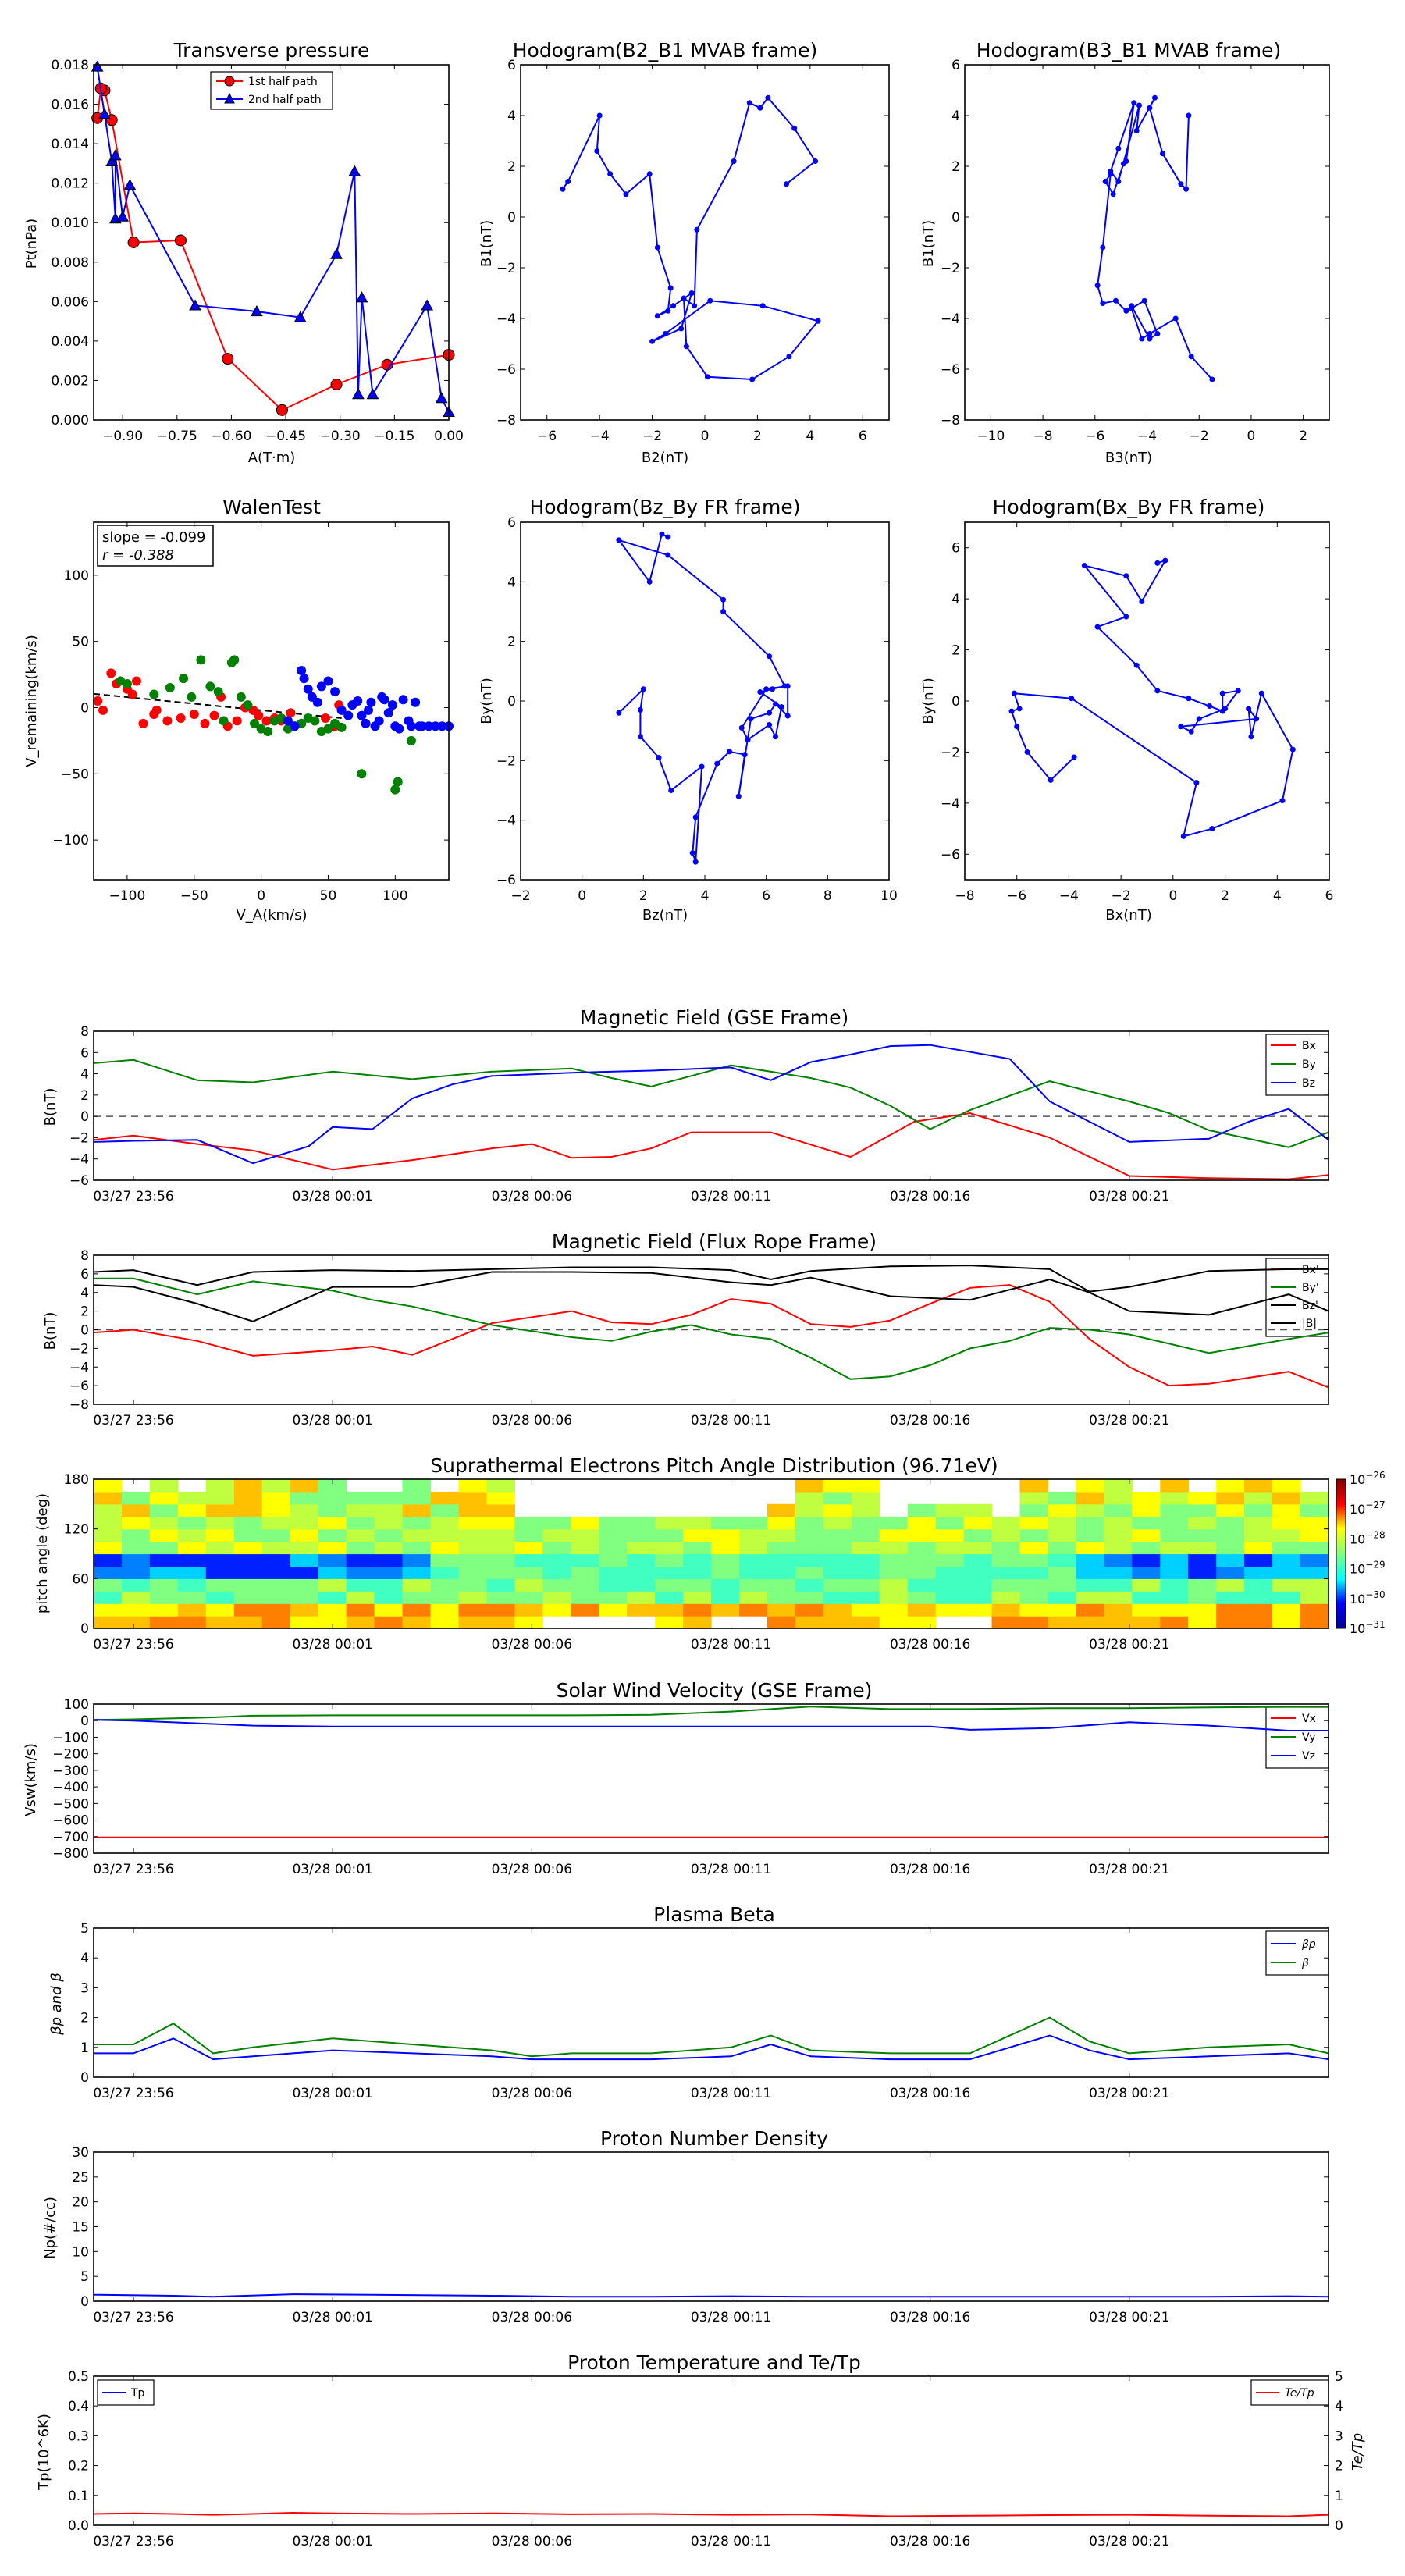 Image resolution: width=1405 pixels, height=2576 pixels. What do you see at coordinates (1308, 1083) in the screenshot?
I see `bgse-legend-bz: Bz` at bounding box center [1308, 1083].